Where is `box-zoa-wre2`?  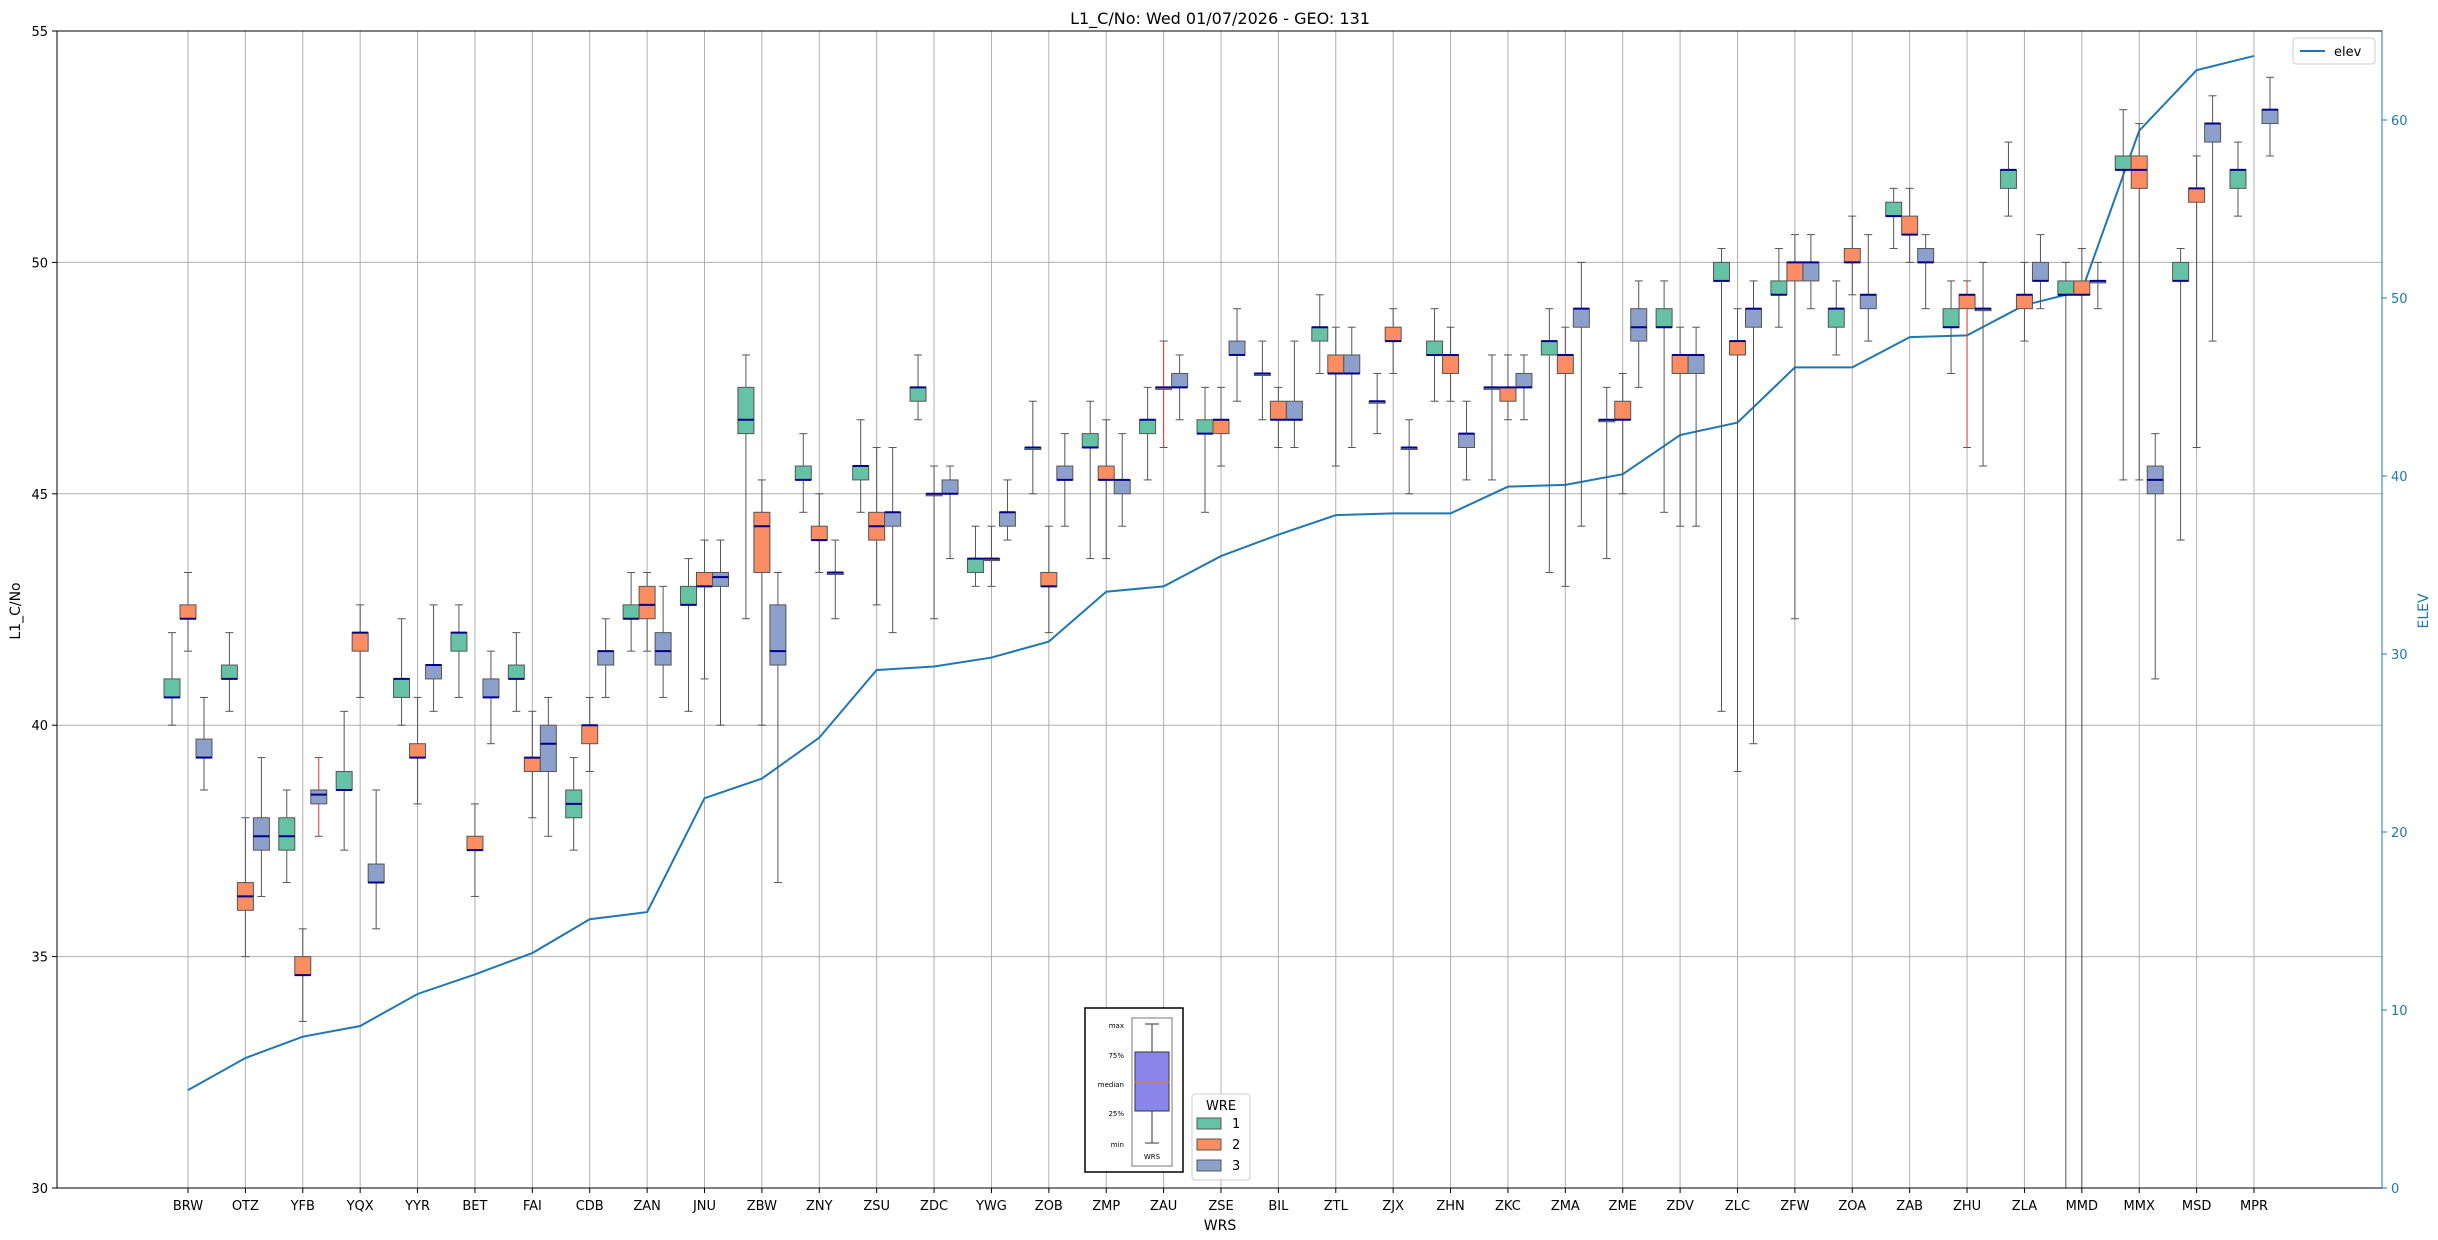 box-zoa-wre2 is located at coordinates (1852, 255).